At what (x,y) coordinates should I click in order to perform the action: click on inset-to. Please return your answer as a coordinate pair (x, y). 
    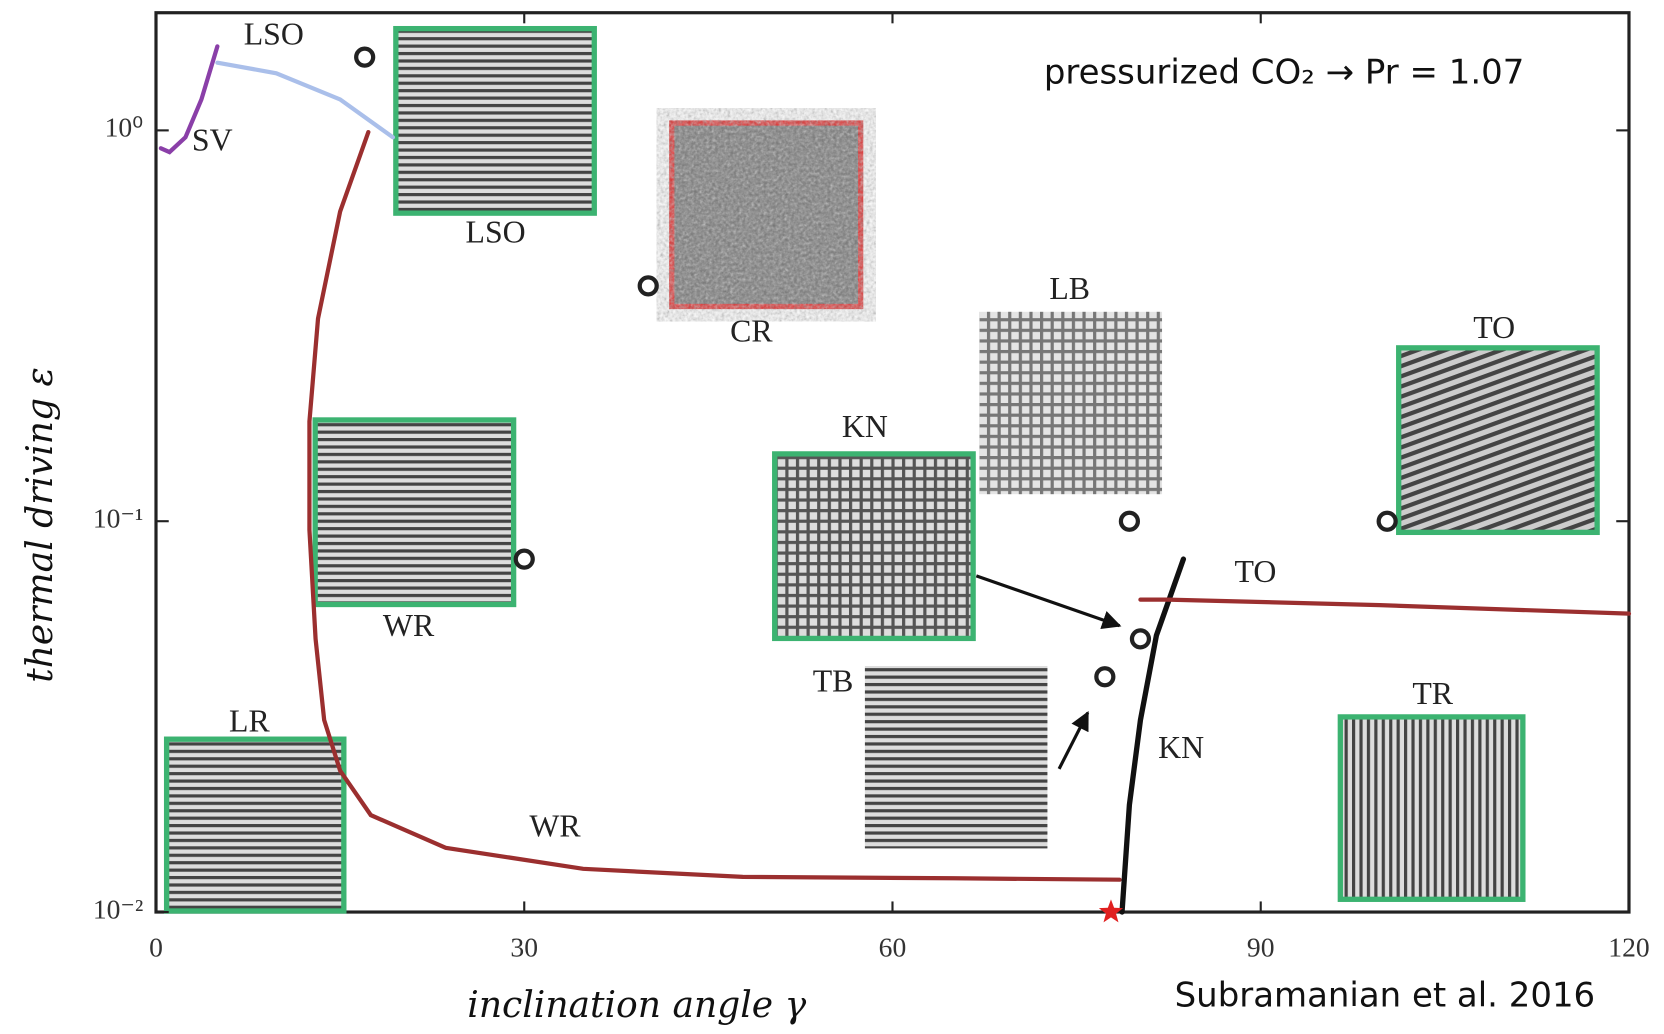
    Looking at the image, I should click on (1498, 440).